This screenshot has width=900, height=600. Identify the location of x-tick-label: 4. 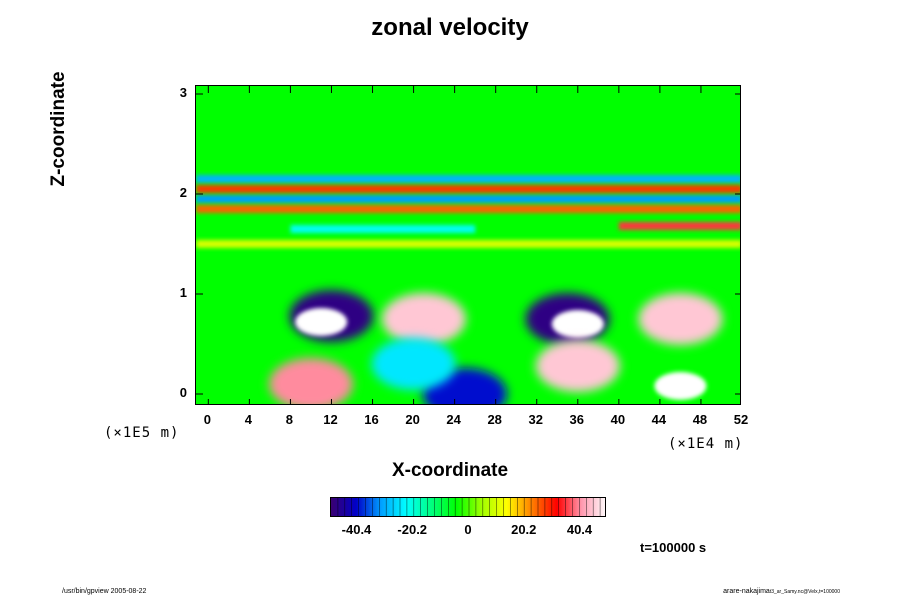
(248, 419).